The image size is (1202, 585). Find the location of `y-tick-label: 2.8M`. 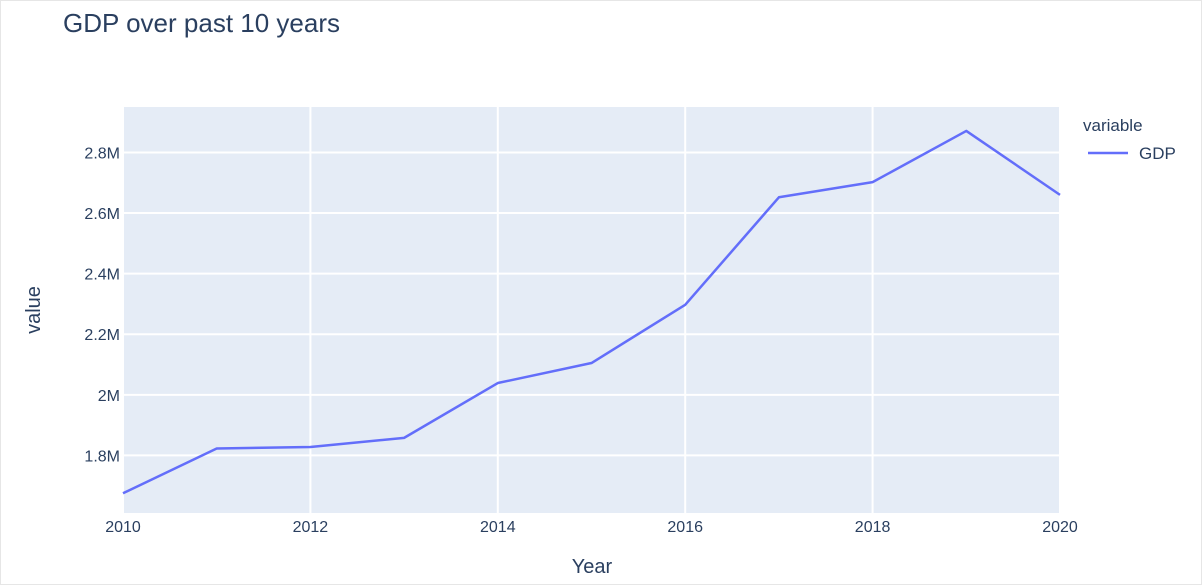

y-tick-label: 2.8M is located at coordinates (102, 153).